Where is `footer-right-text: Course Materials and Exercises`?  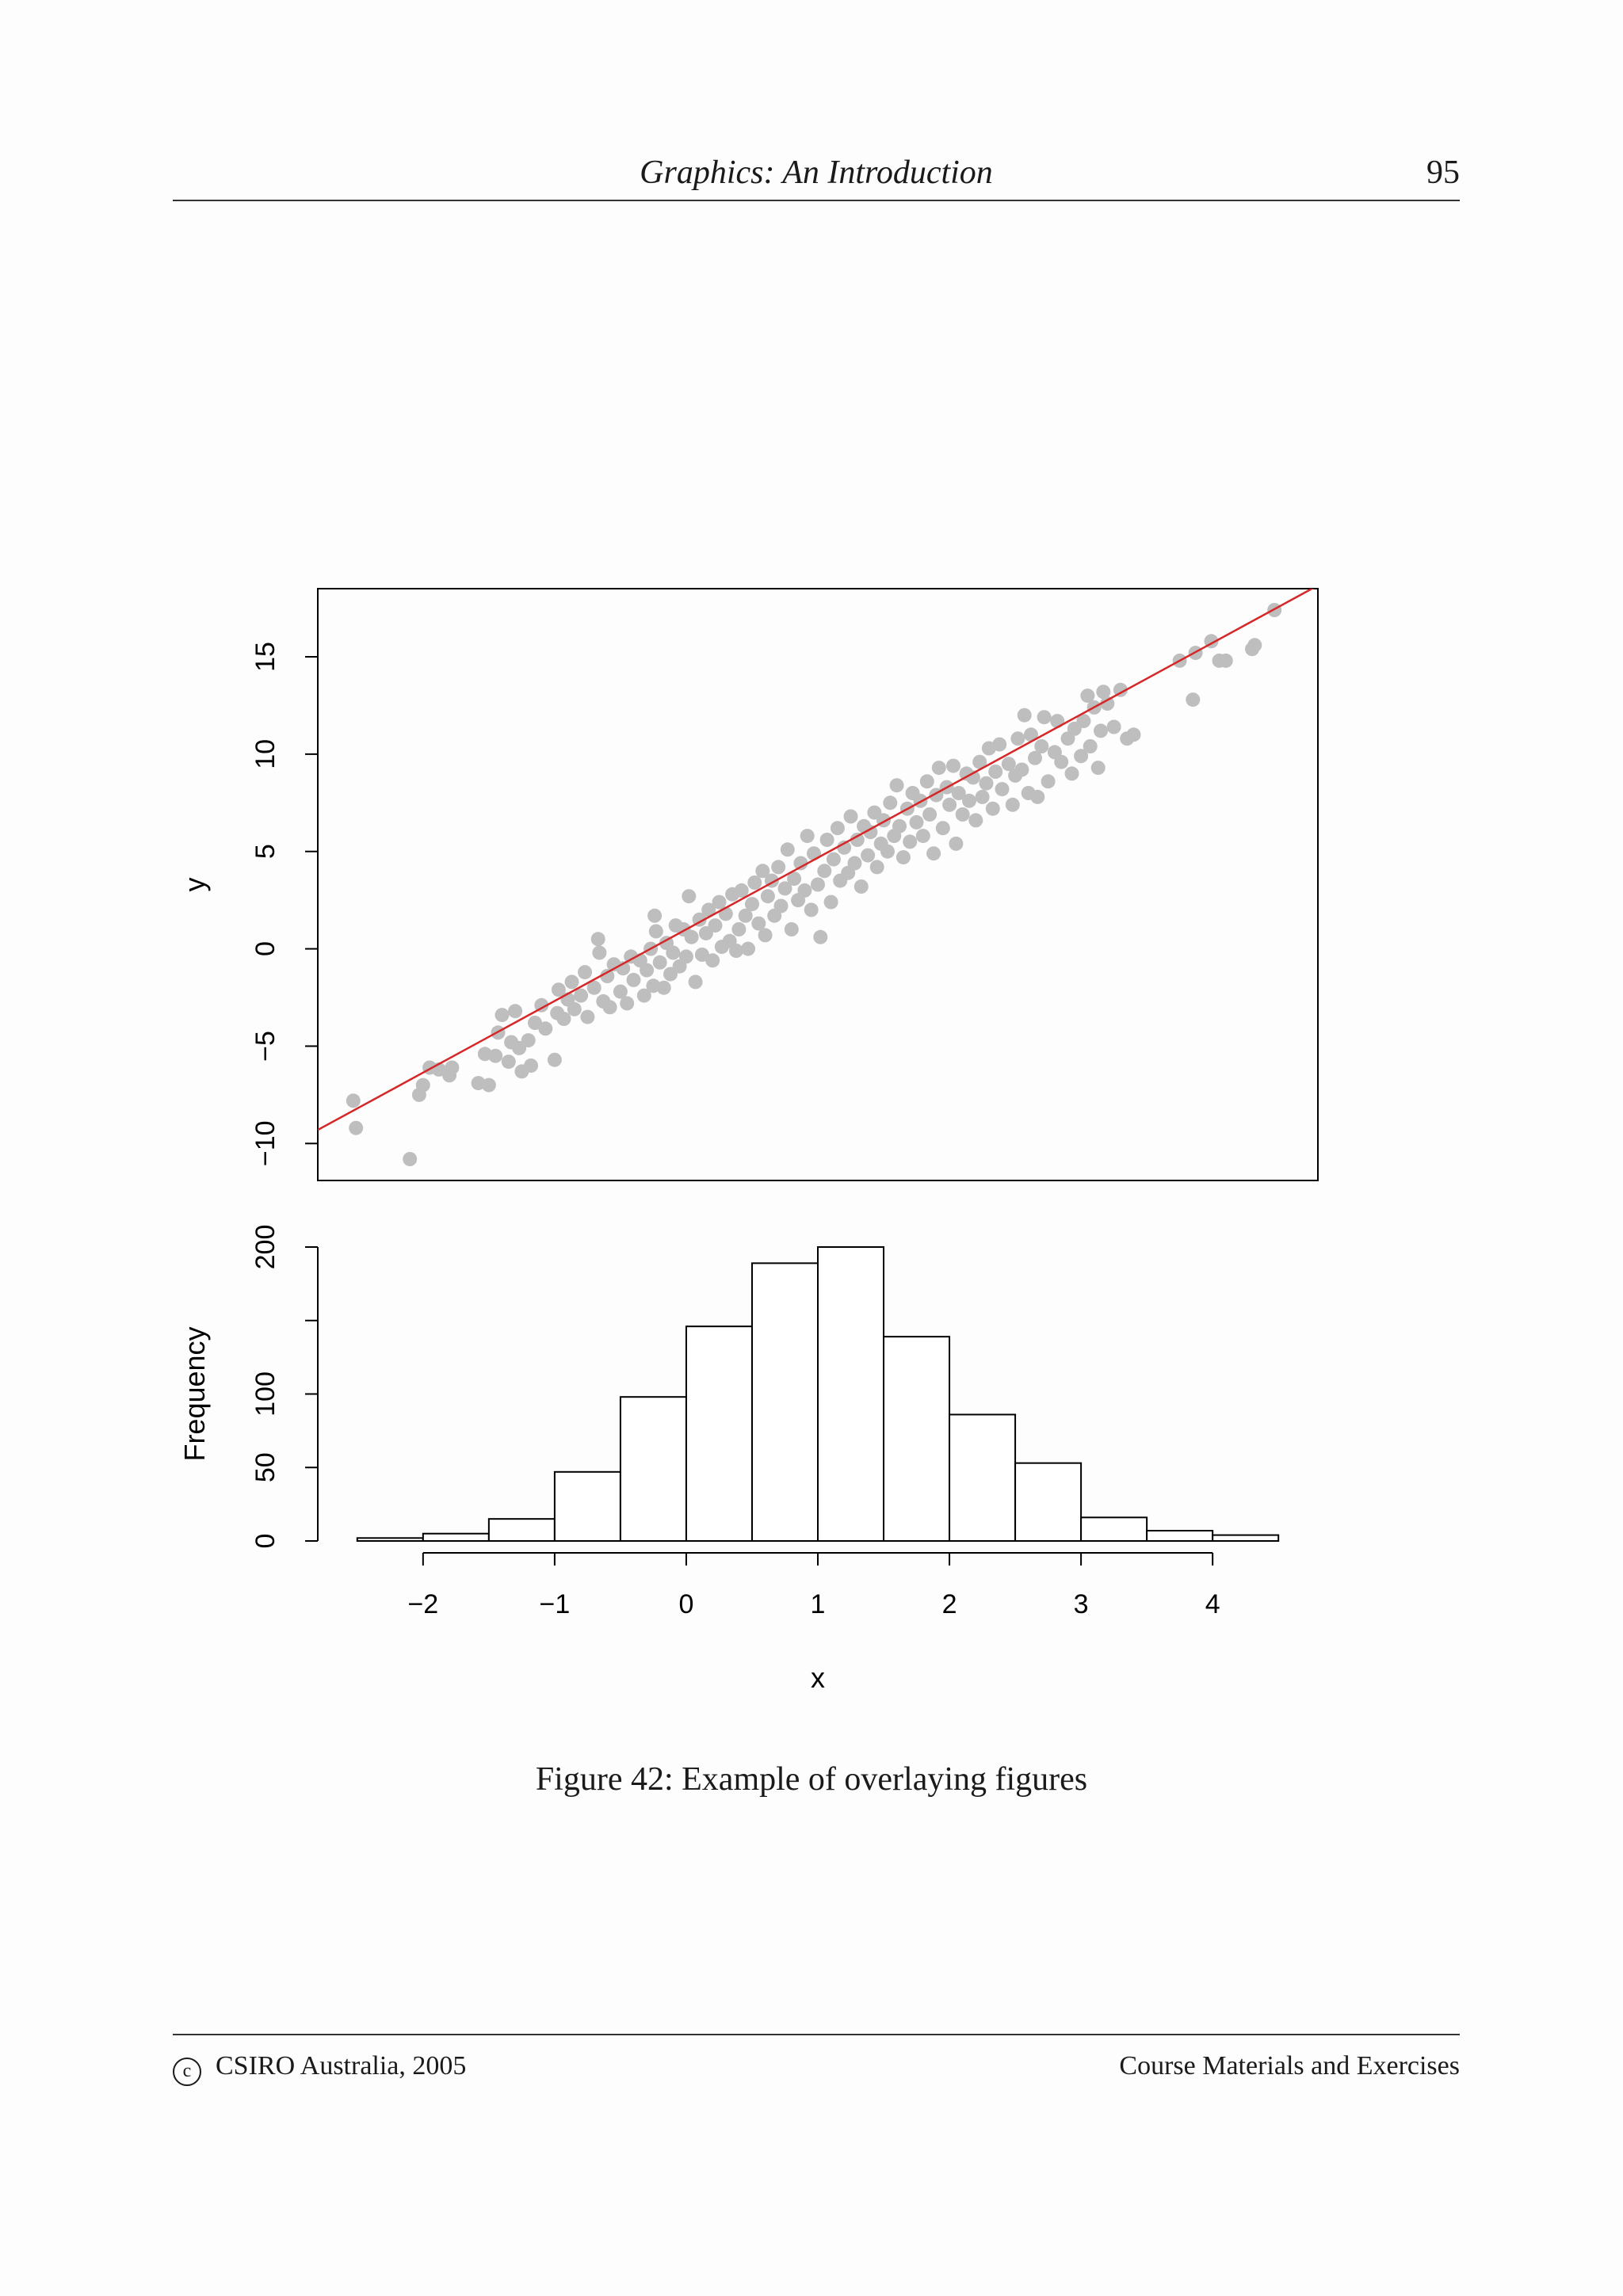
footer-right-text: Course Materials and Exercises is located at coordinates (1289, 2066).